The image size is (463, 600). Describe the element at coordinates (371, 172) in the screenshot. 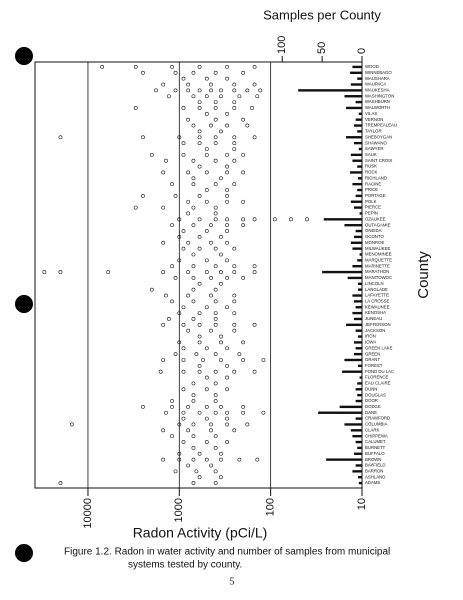

I see `county-label: ROCK` at that location.